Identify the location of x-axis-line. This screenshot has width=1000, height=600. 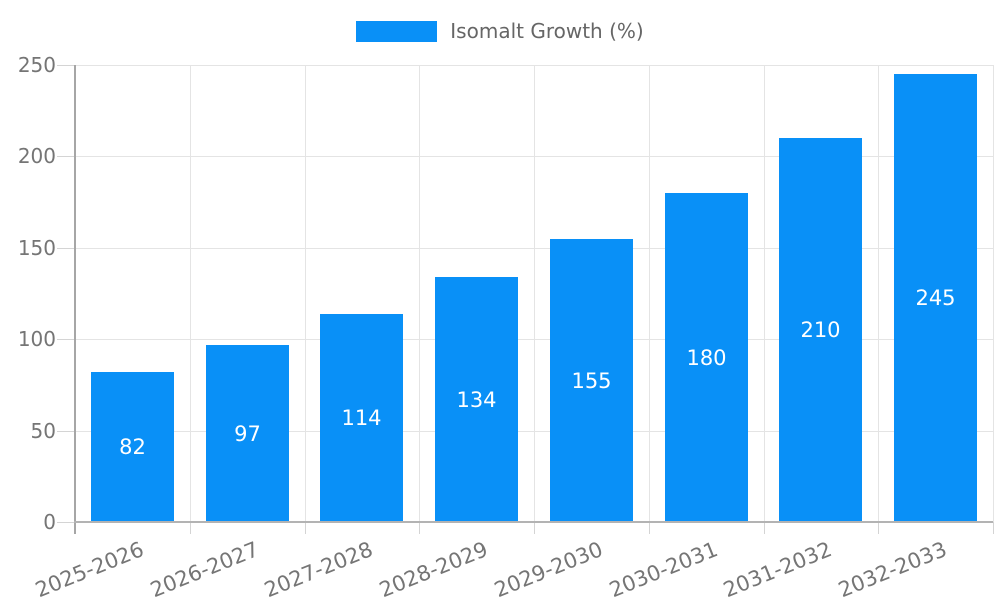
(533, 522).